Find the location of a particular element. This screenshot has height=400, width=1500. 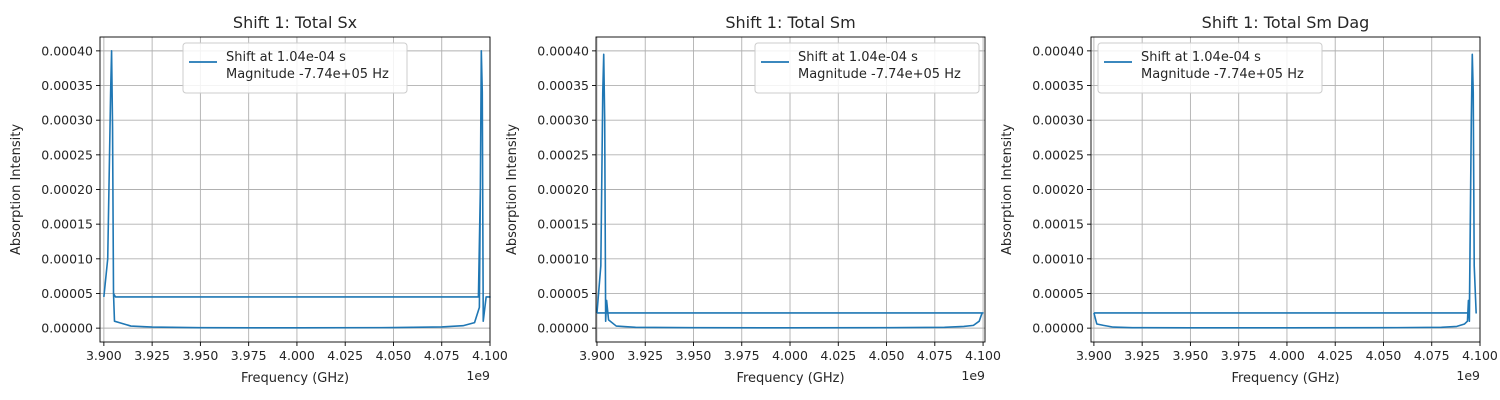

chart-title: Shift 1: Total Sm is located at coordinates (790, 22).